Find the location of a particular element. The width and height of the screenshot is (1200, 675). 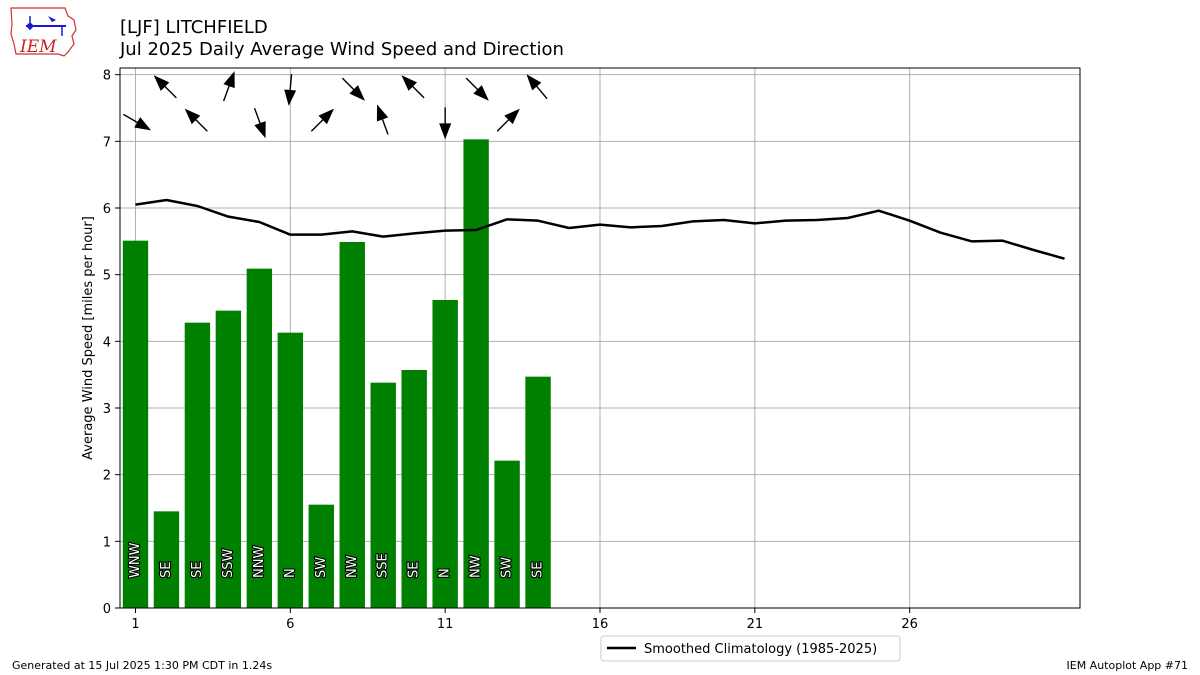

iem-logo: IEM is located at coordinates (43, 32).